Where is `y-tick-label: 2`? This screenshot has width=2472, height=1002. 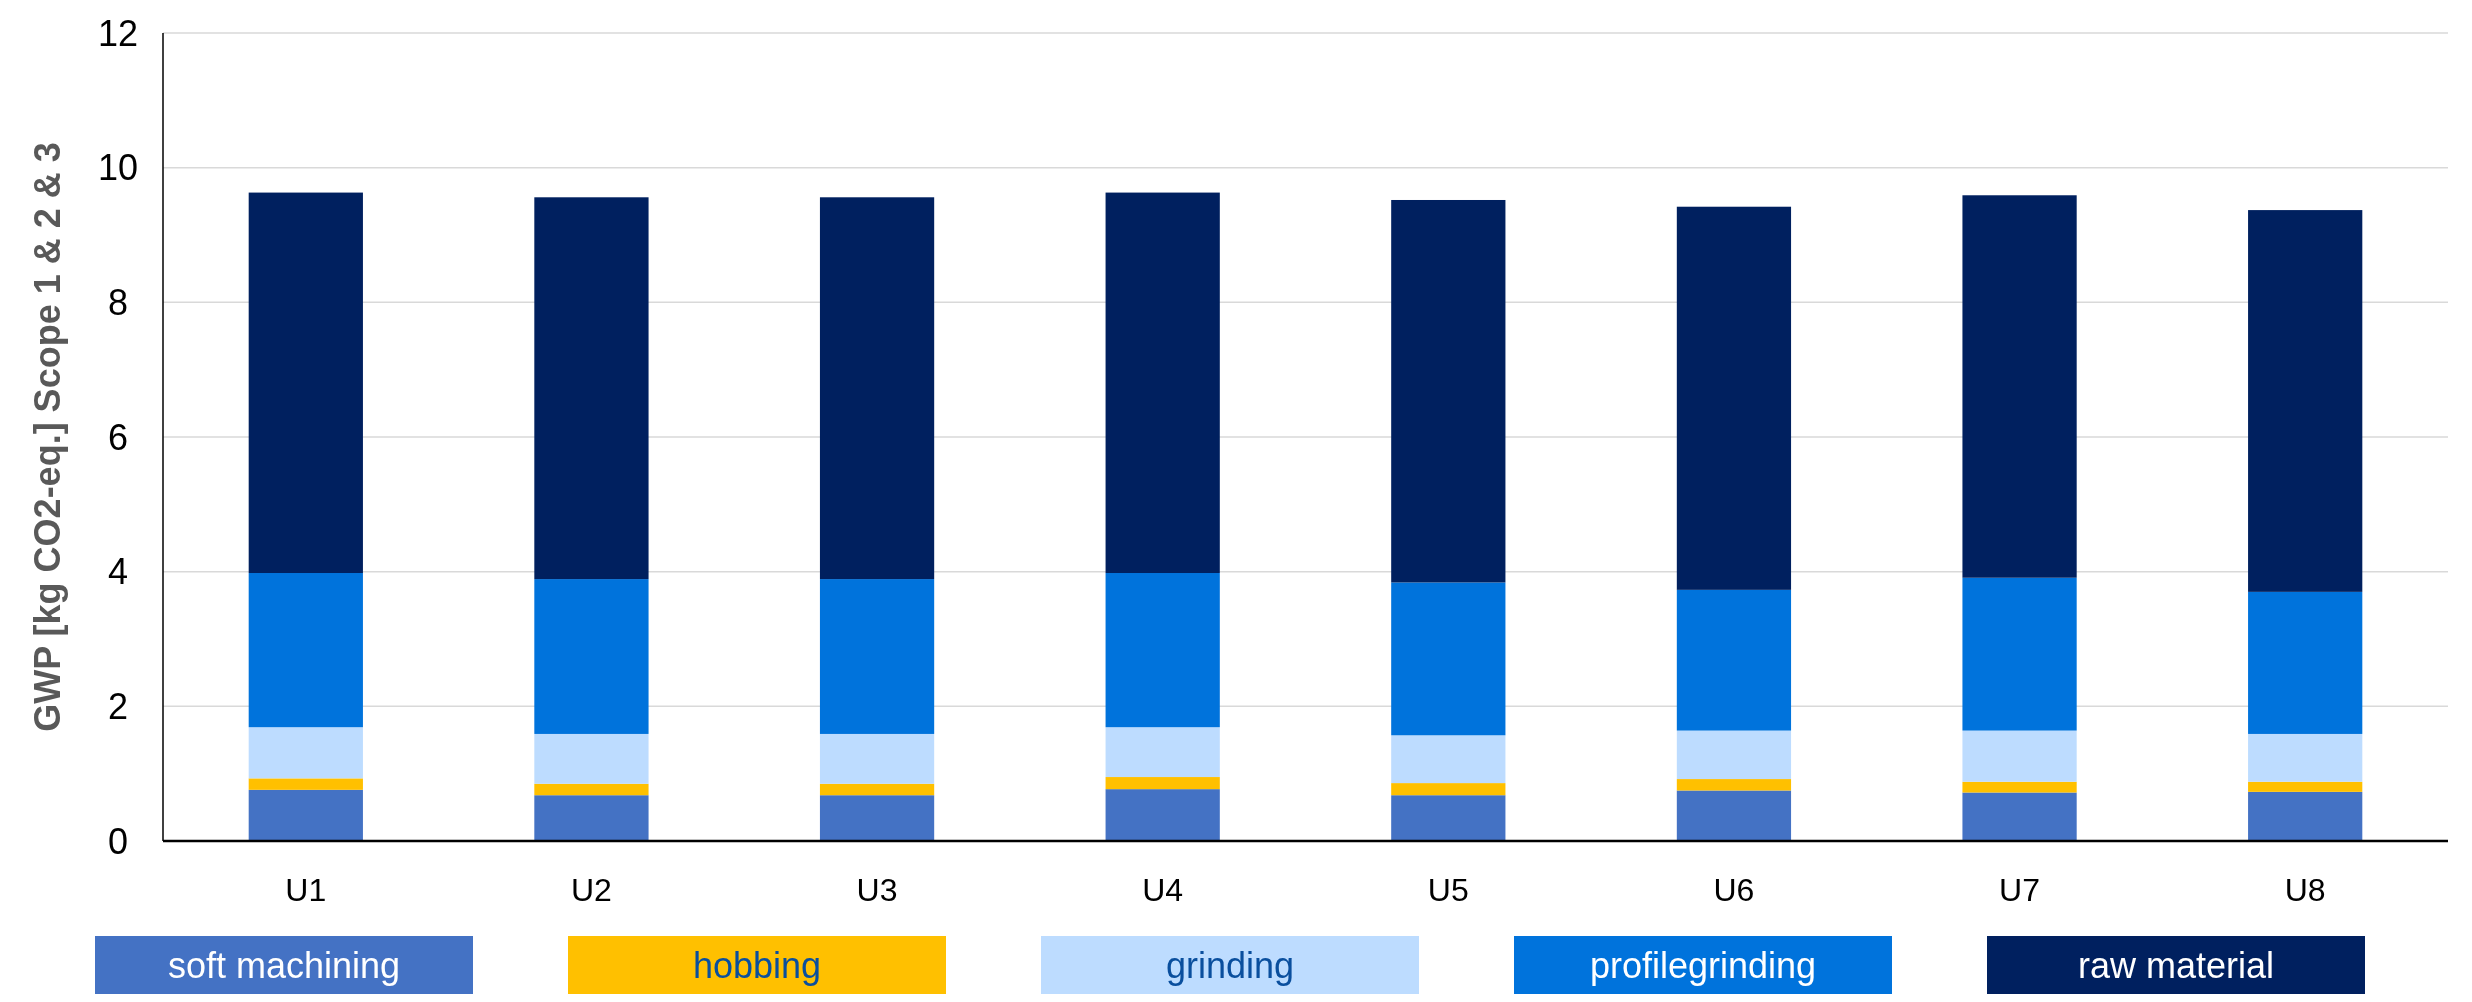
y-tick-label: 2 is located at coordinates (118, 706).